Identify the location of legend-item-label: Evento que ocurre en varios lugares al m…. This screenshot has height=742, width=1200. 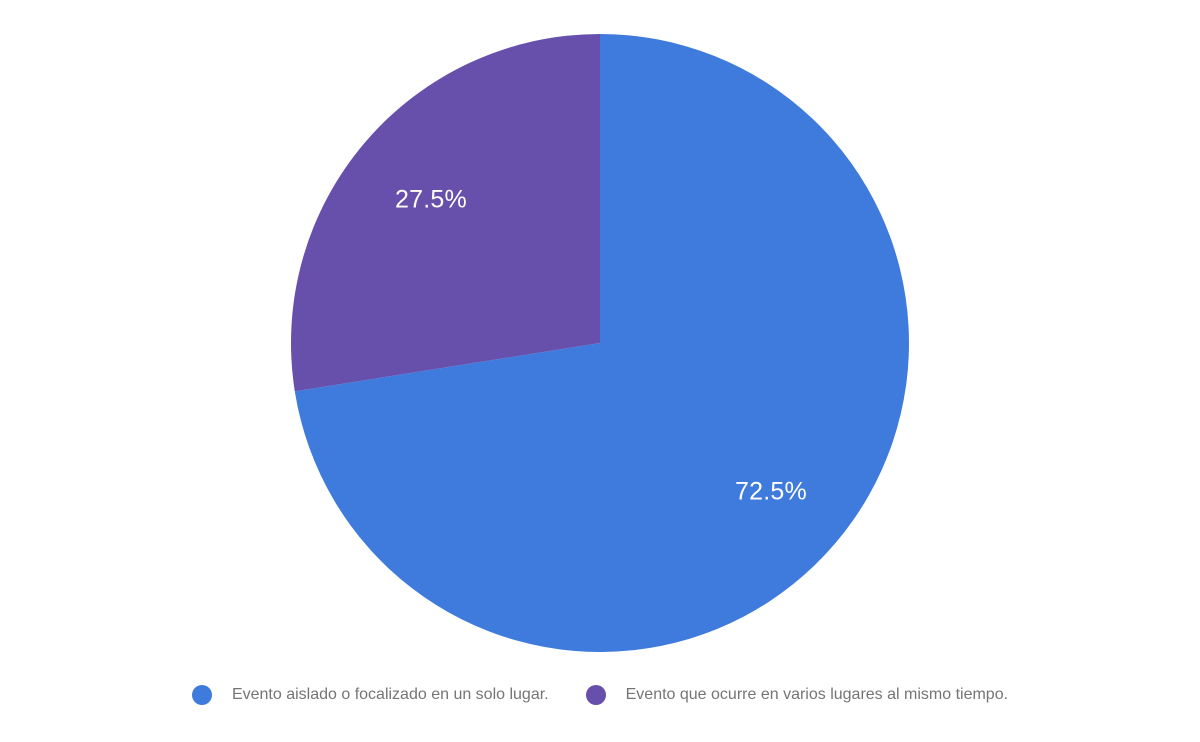
(817, 694).